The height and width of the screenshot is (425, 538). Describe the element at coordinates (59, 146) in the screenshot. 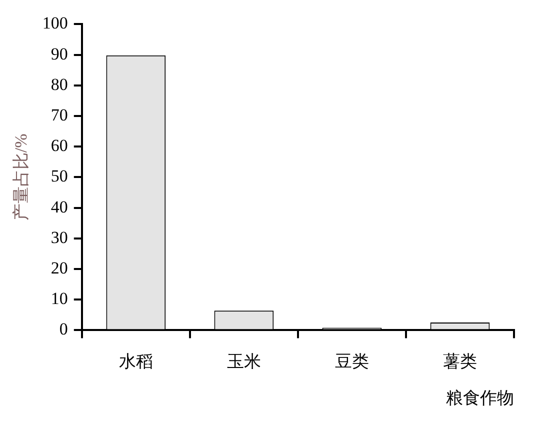

I see `y-tick-label: 60` at that location.